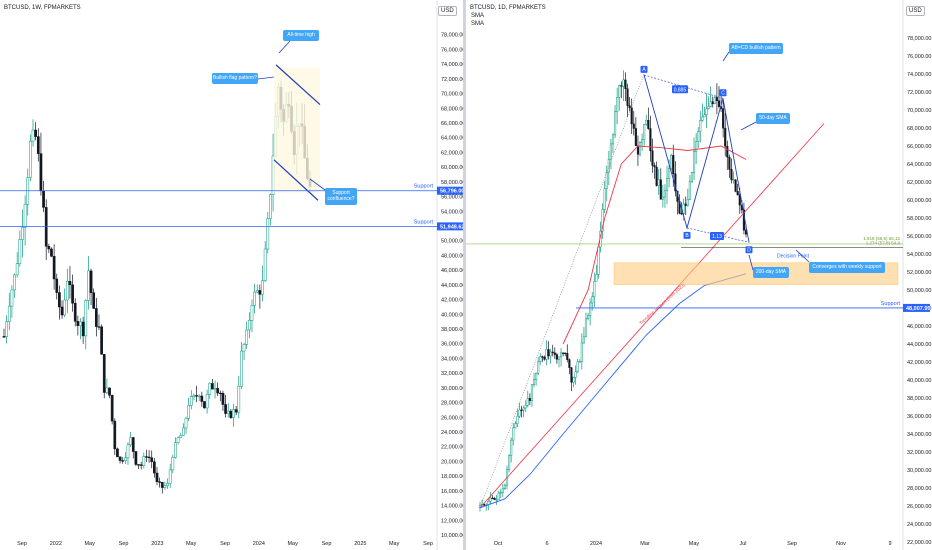 The height and width of the screenshot is (550, 932). I want to click on y-tick-label: 16,000.00, so click(453, 492).